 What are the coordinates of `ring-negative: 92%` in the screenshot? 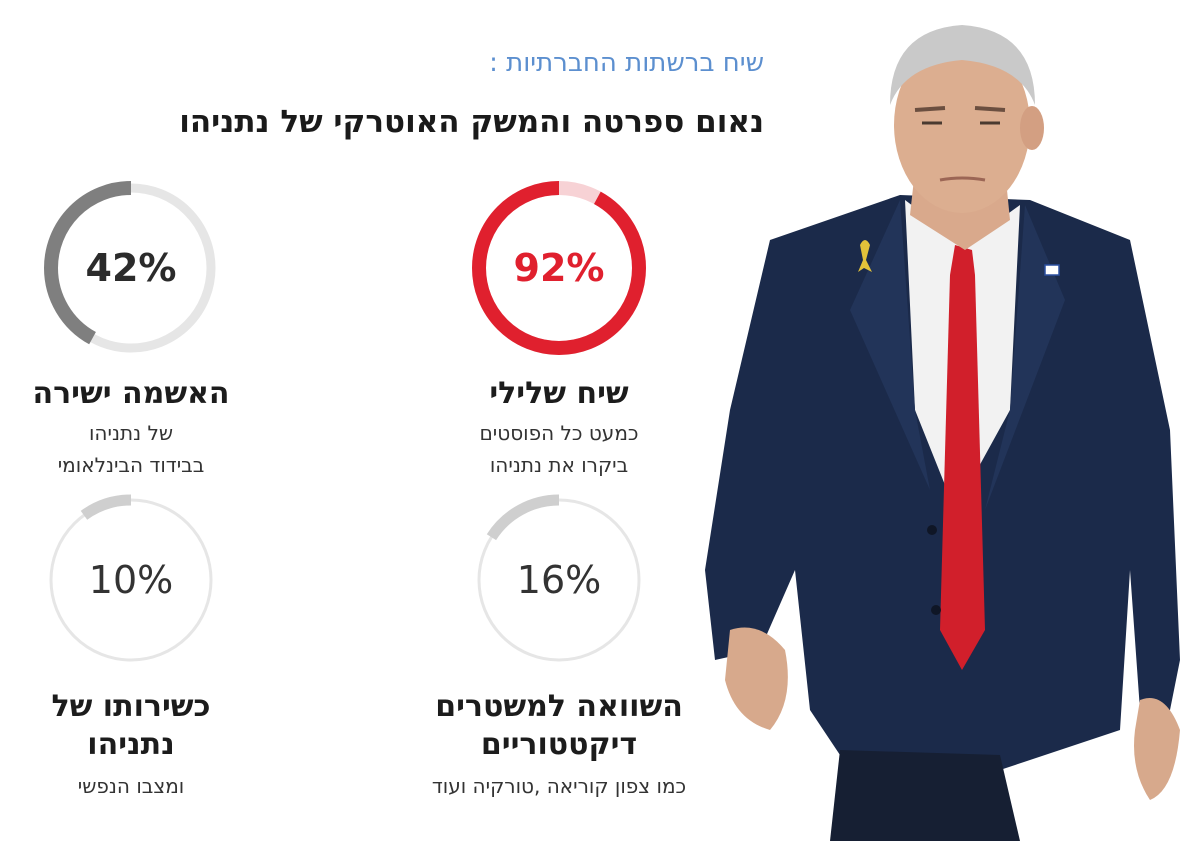 It's located at (559, 268).